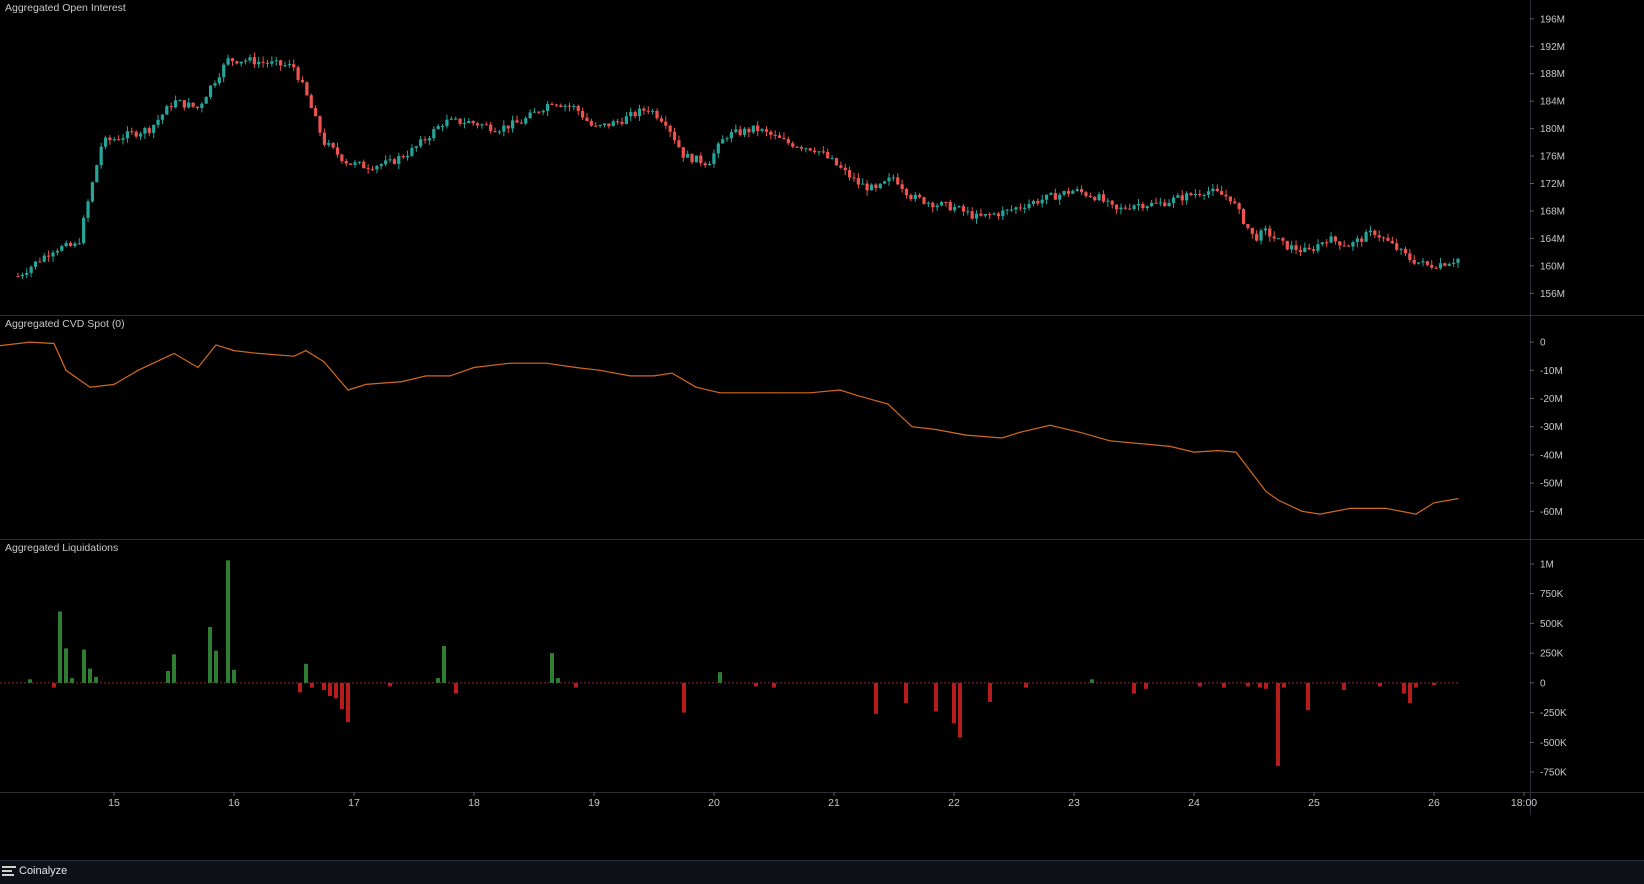  I want to click on brand-label: Coinalyze, so click(43, 871).